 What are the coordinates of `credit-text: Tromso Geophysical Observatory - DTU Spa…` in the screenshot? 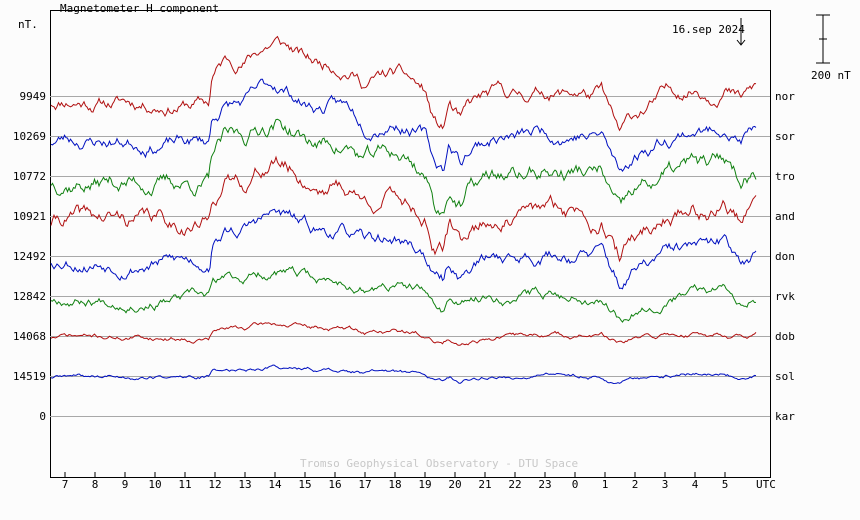 It's located at (439, 463).